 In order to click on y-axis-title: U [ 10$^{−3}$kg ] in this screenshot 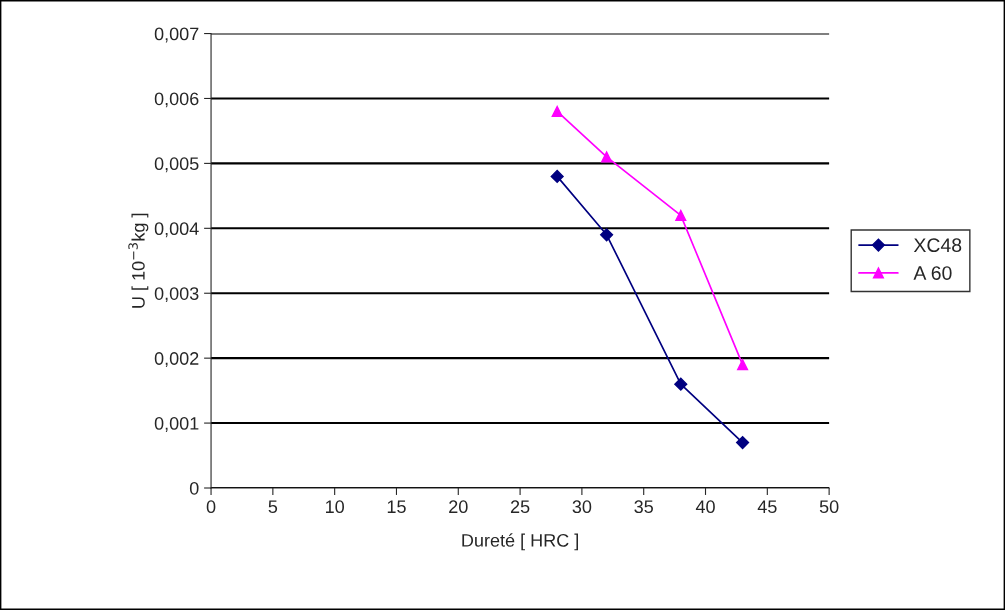, I will do `click(138, 260)`.